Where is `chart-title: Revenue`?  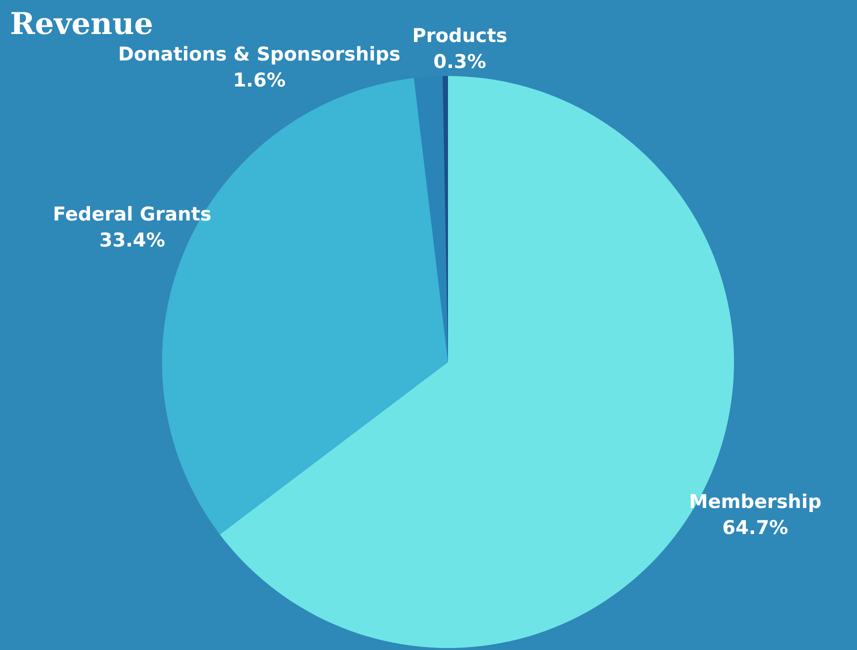
chart-title: Revenue is located at coordinates (82, 24).